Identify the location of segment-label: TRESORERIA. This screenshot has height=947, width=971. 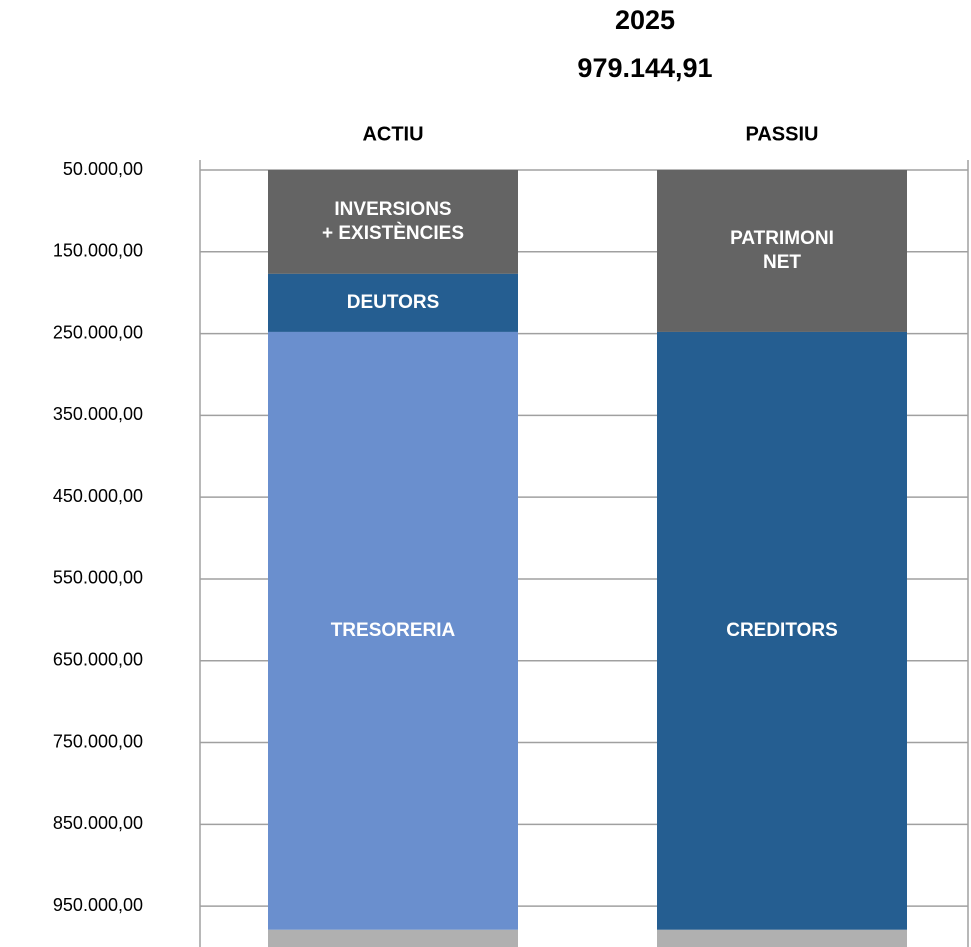
(393, 630).